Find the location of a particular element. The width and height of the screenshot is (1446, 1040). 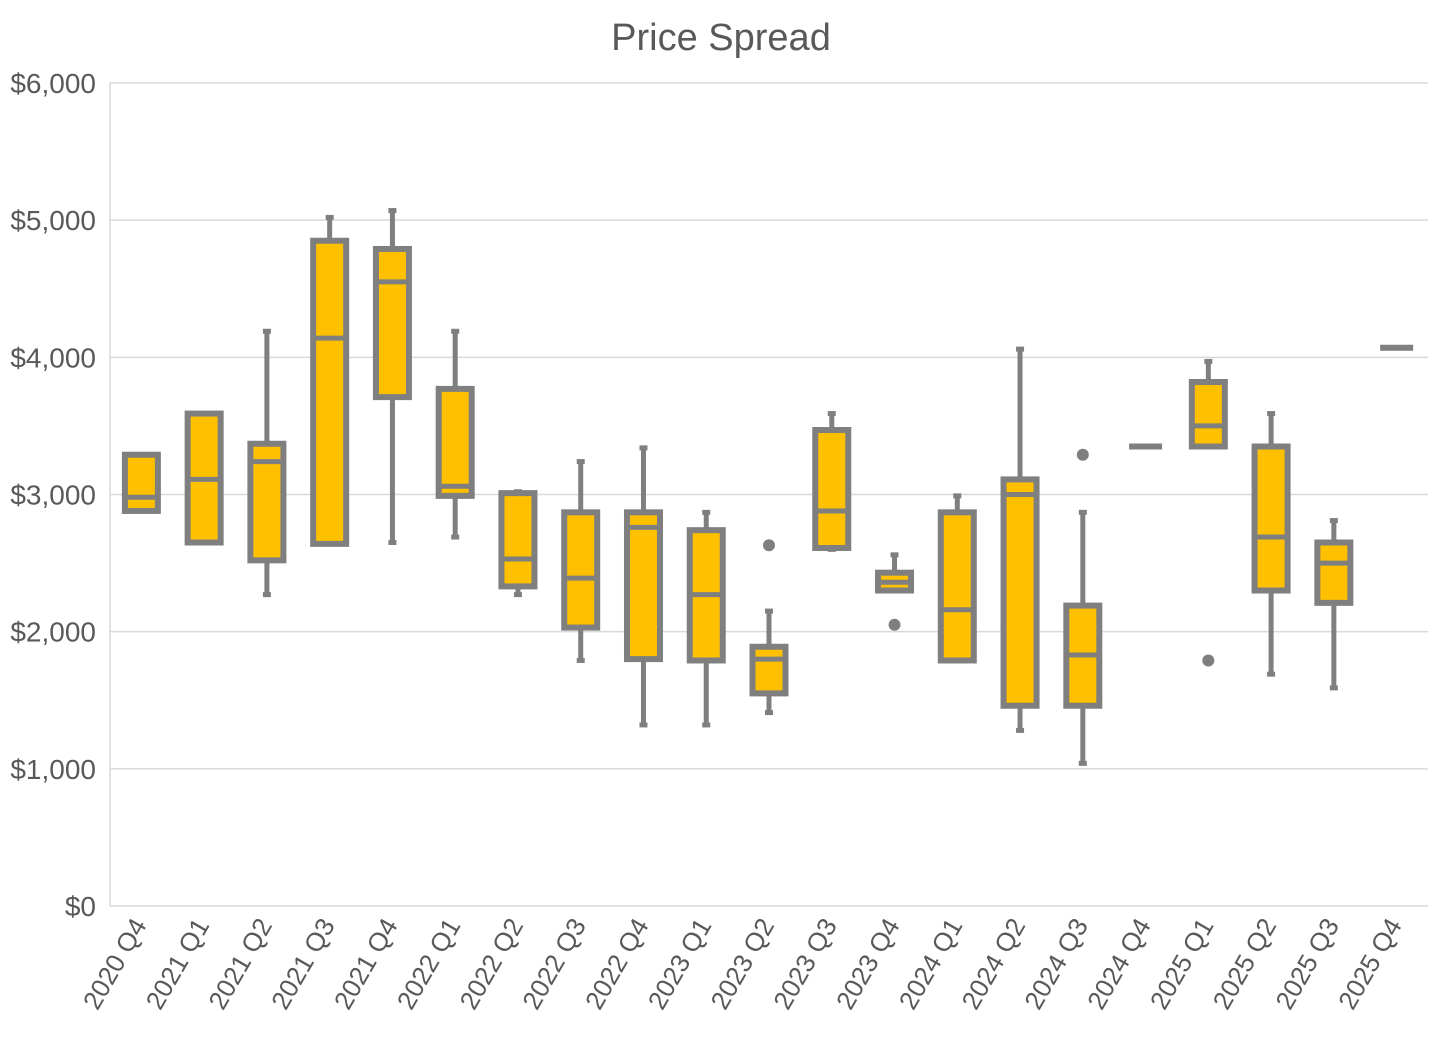

box-2022-q2 is located at coordinates (518, 543).